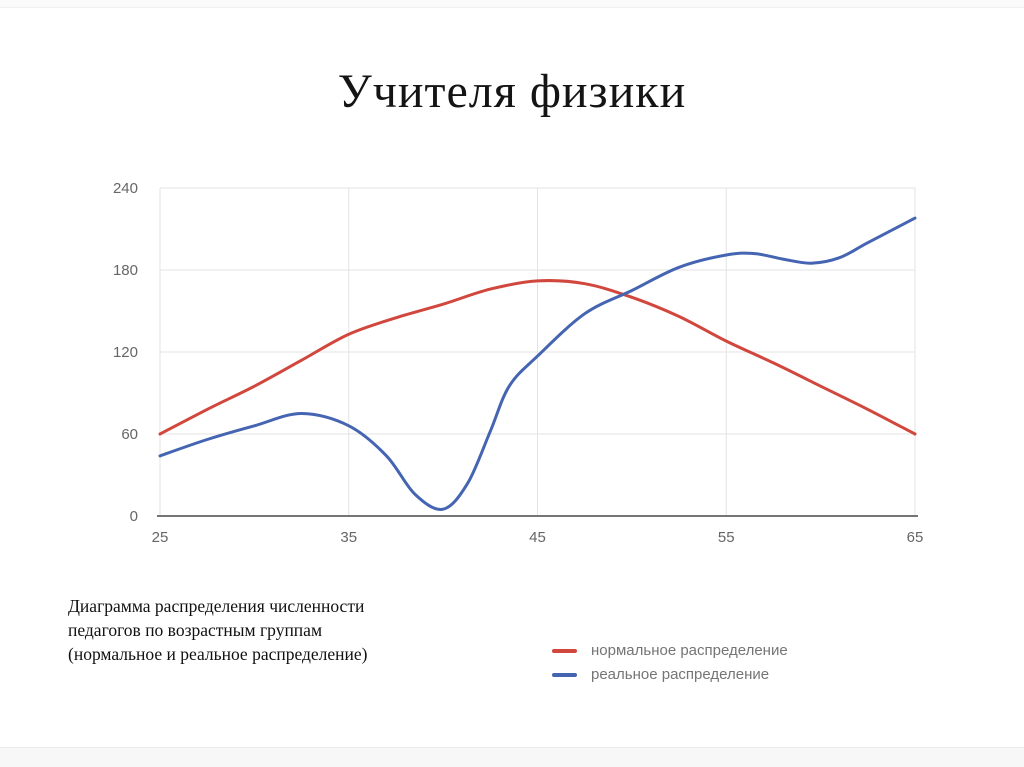 Image resolution: width=1024 pixels, height=767 pixels. I want to click on x-tick-label: 25, so click(160, 537).